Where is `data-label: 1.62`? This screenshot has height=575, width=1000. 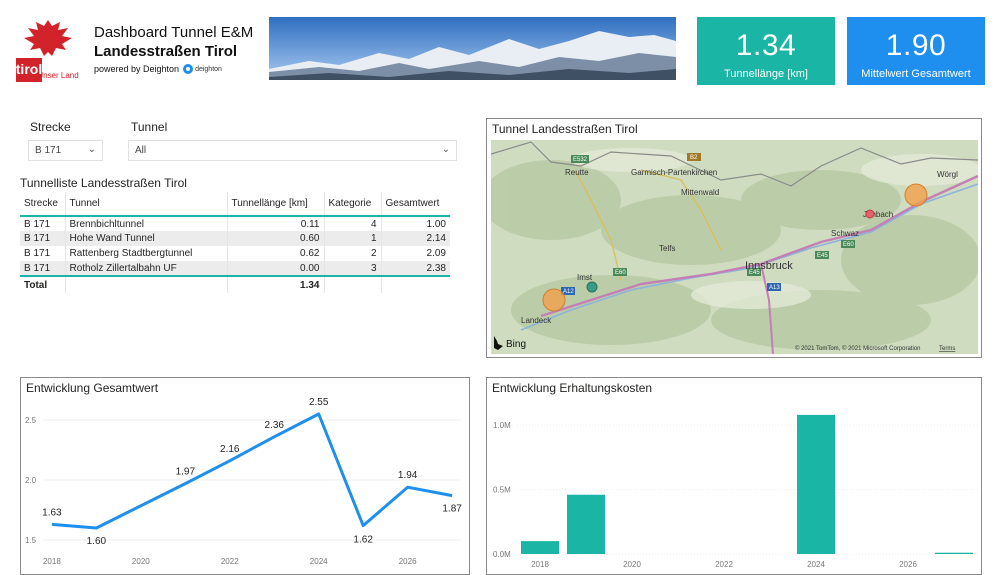
data-label: 1.62 is located at coordinates (363, 540).